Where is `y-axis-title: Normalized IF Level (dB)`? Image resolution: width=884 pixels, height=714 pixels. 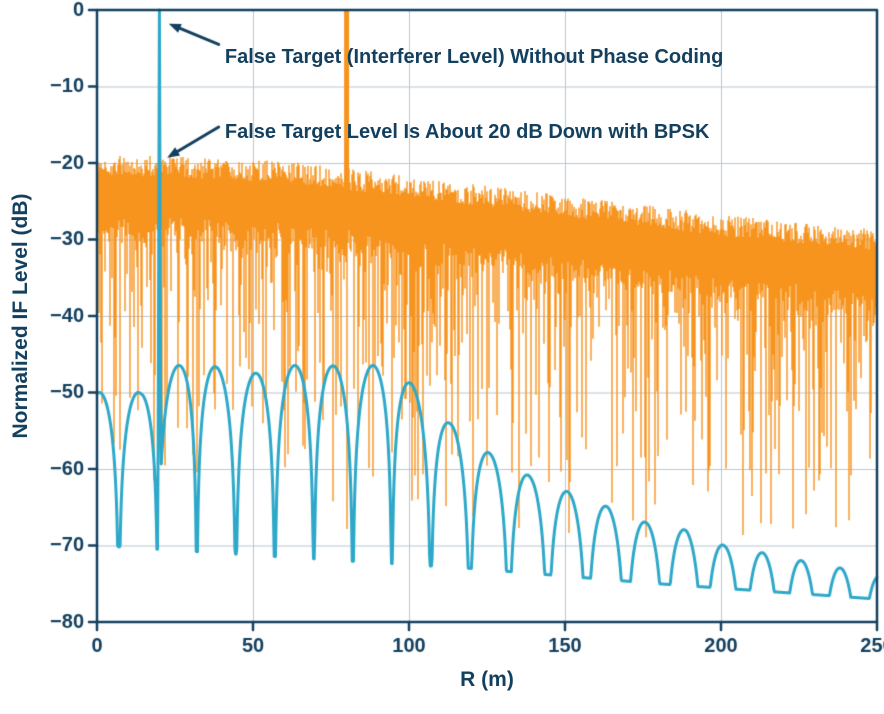
y-axis-title: Normalized IF Level (dB) is located at coordinates (20, 316).